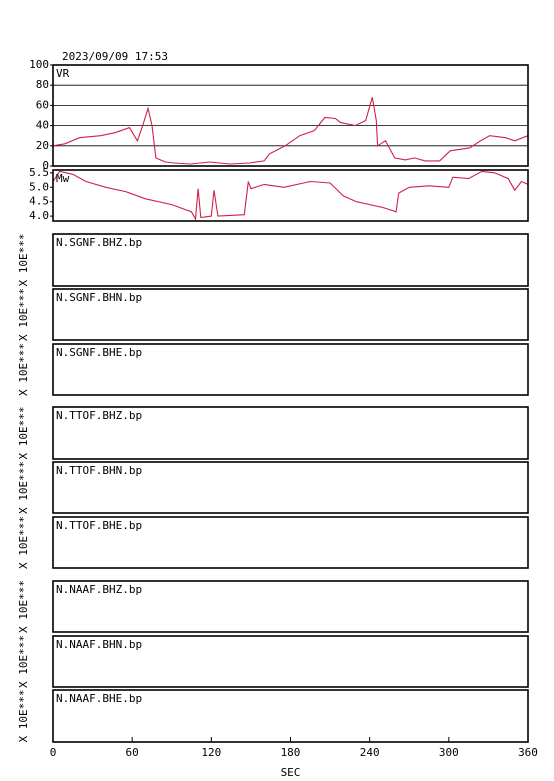  What do you see at coordinates (99, 352) in the screenshot?
I see `panel-label: N.SGNF.BHE.bp` at bounding box center [99, 352].